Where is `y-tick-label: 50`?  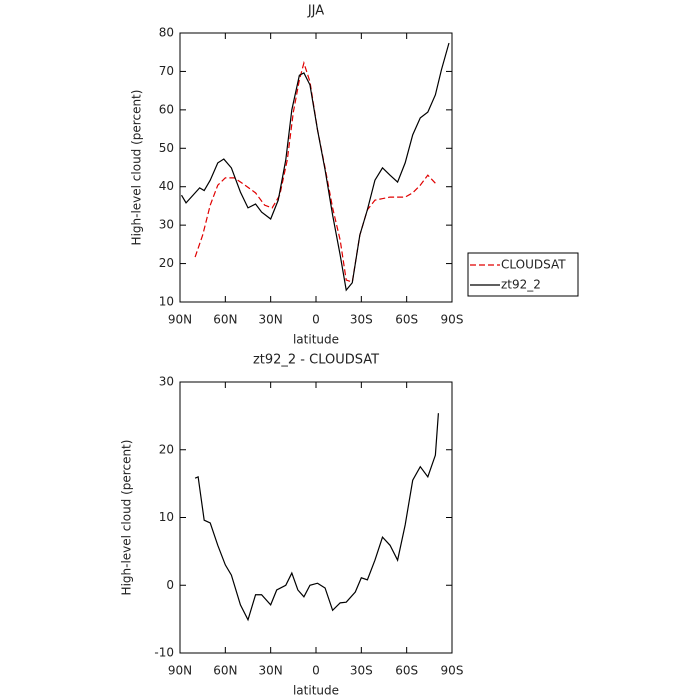
y-tick-label: 50 is located at coordinates (166, 148).